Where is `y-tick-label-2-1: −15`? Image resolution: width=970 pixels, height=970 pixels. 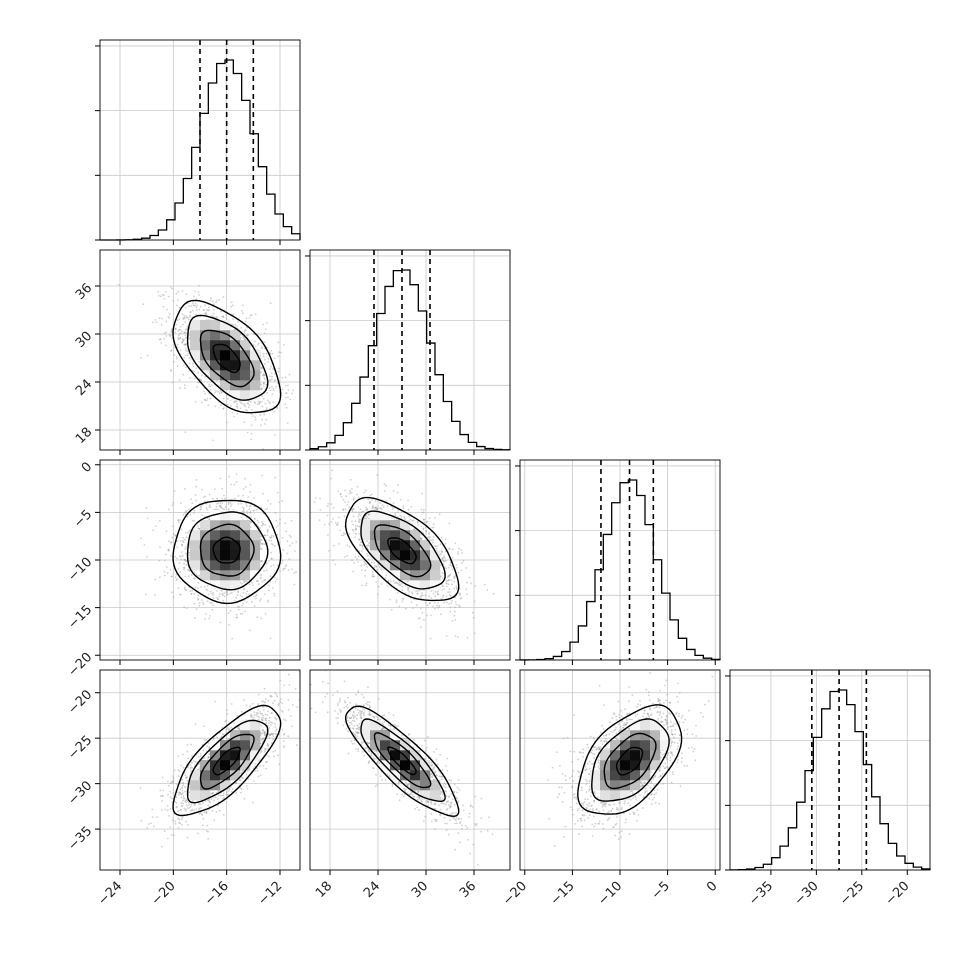
y-tick-label-2-1: −15 is located at coordinates (80, 617).